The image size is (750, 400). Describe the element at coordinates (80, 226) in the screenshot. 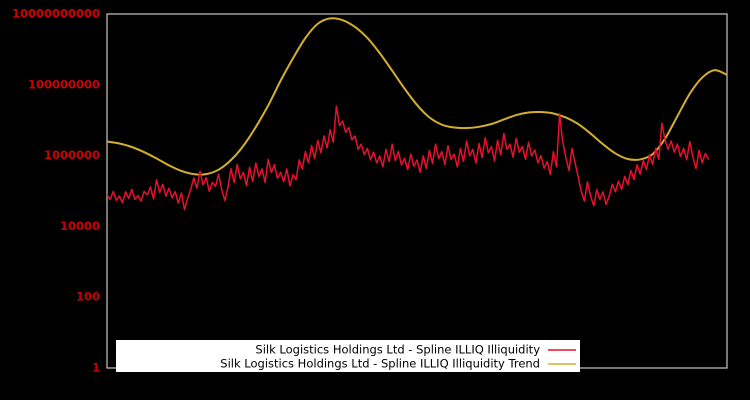

I see `y-axis-tick-label: 10000` at that location.